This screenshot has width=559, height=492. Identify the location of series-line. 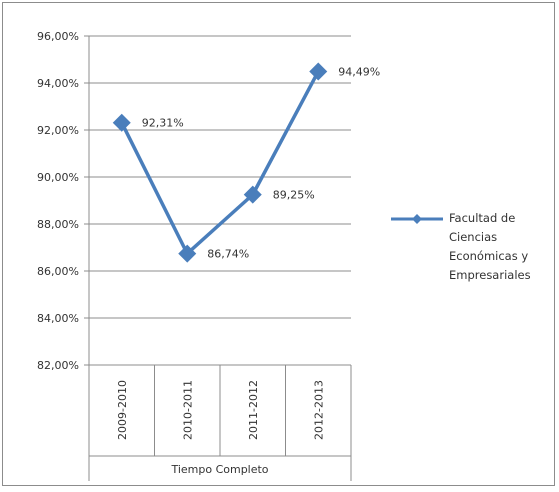
(220, 163).